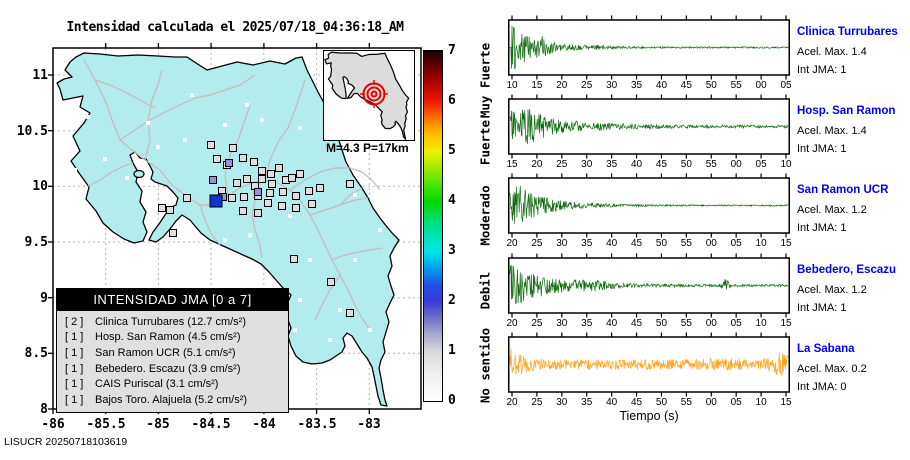 The width and height of the screenshot is (910, 460). Describe the element at coordinates (846, 111) in the screenshot. I see `station-name: Hosp. San Ramon` at that location.